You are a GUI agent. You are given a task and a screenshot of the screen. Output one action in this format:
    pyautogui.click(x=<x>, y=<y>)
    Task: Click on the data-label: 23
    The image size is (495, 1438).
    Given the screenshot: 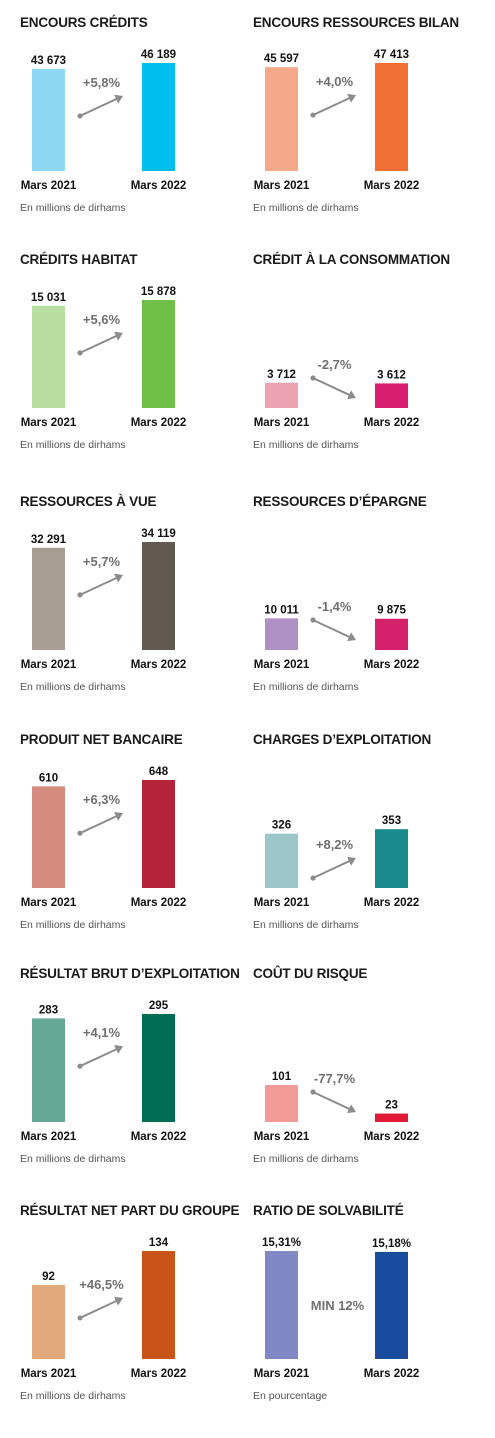 What is the action you would take?
    pyautogui.click(x=391, y=1106)
    